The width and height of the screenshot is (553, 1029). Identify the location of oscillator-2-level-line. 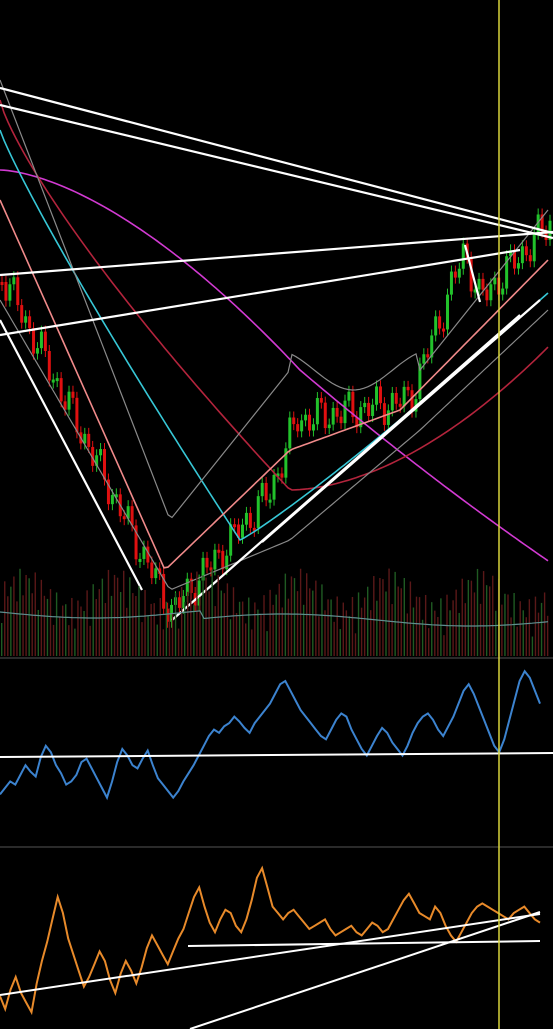
(364, 943).